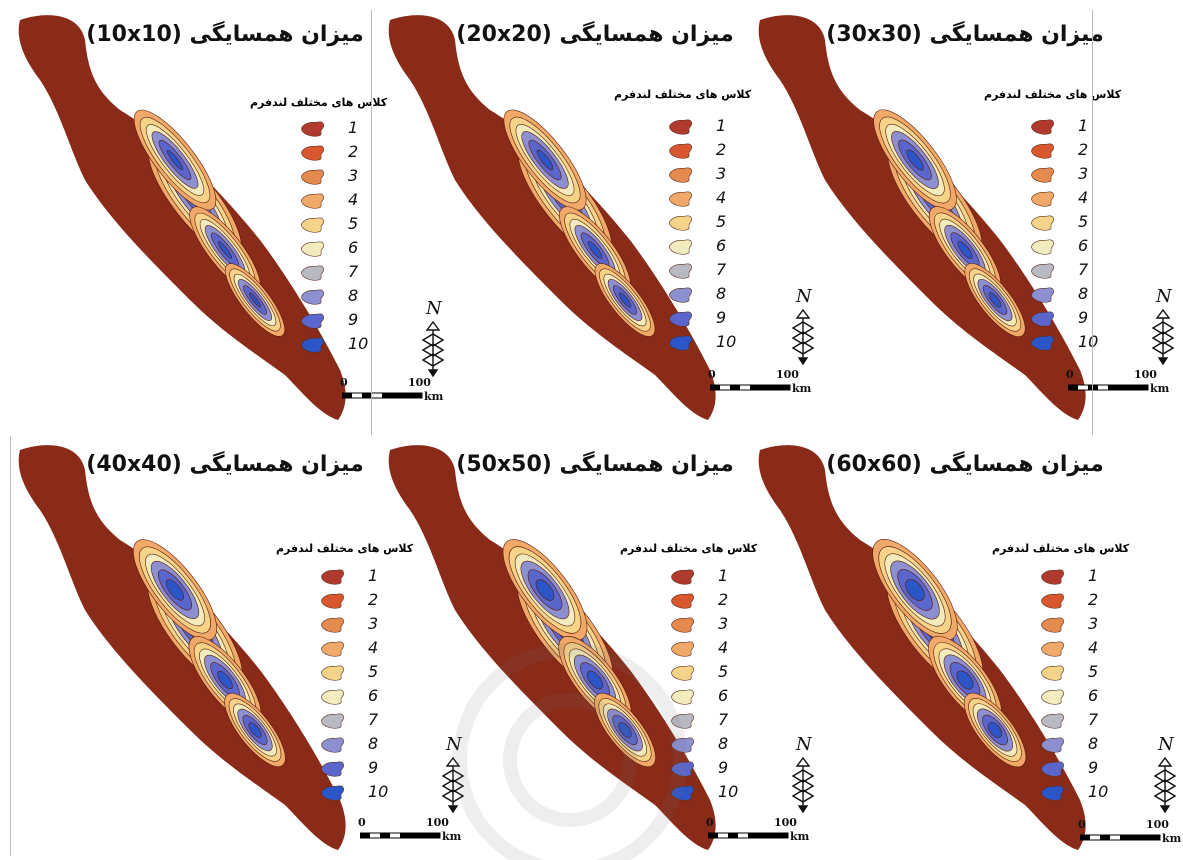 Image resolution: width=1183 pixels, height=860 pixels. Describe the element at coordinates (225, 464) in the screenshot. I see `panel-title: میزان همسایگی (40x40)` at that location.